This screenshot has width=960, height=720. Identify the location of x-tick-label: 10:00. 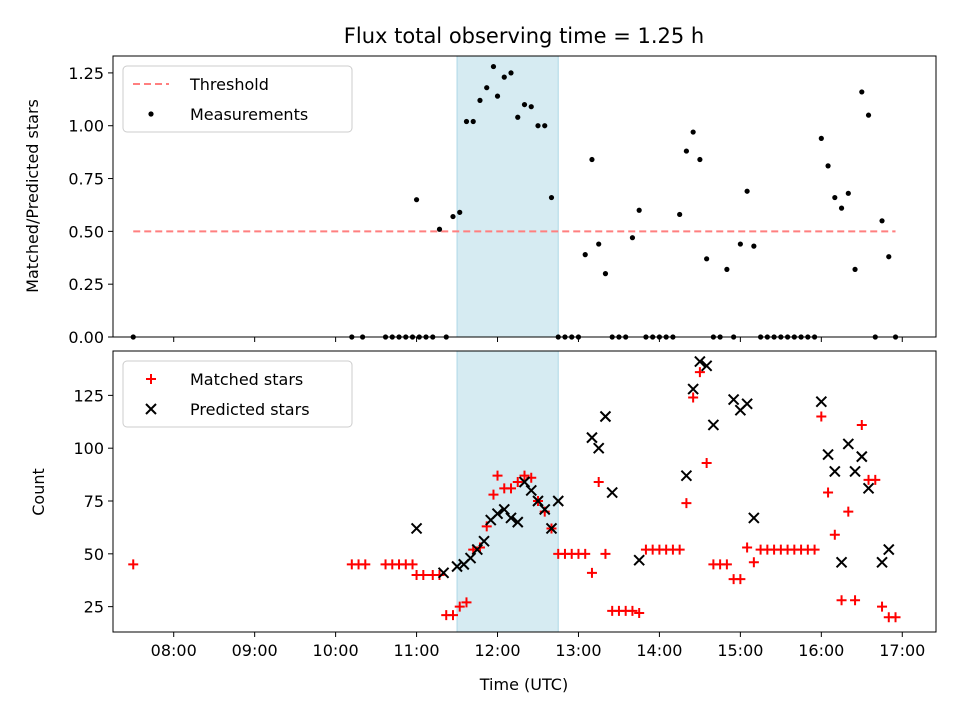
(336, 650).